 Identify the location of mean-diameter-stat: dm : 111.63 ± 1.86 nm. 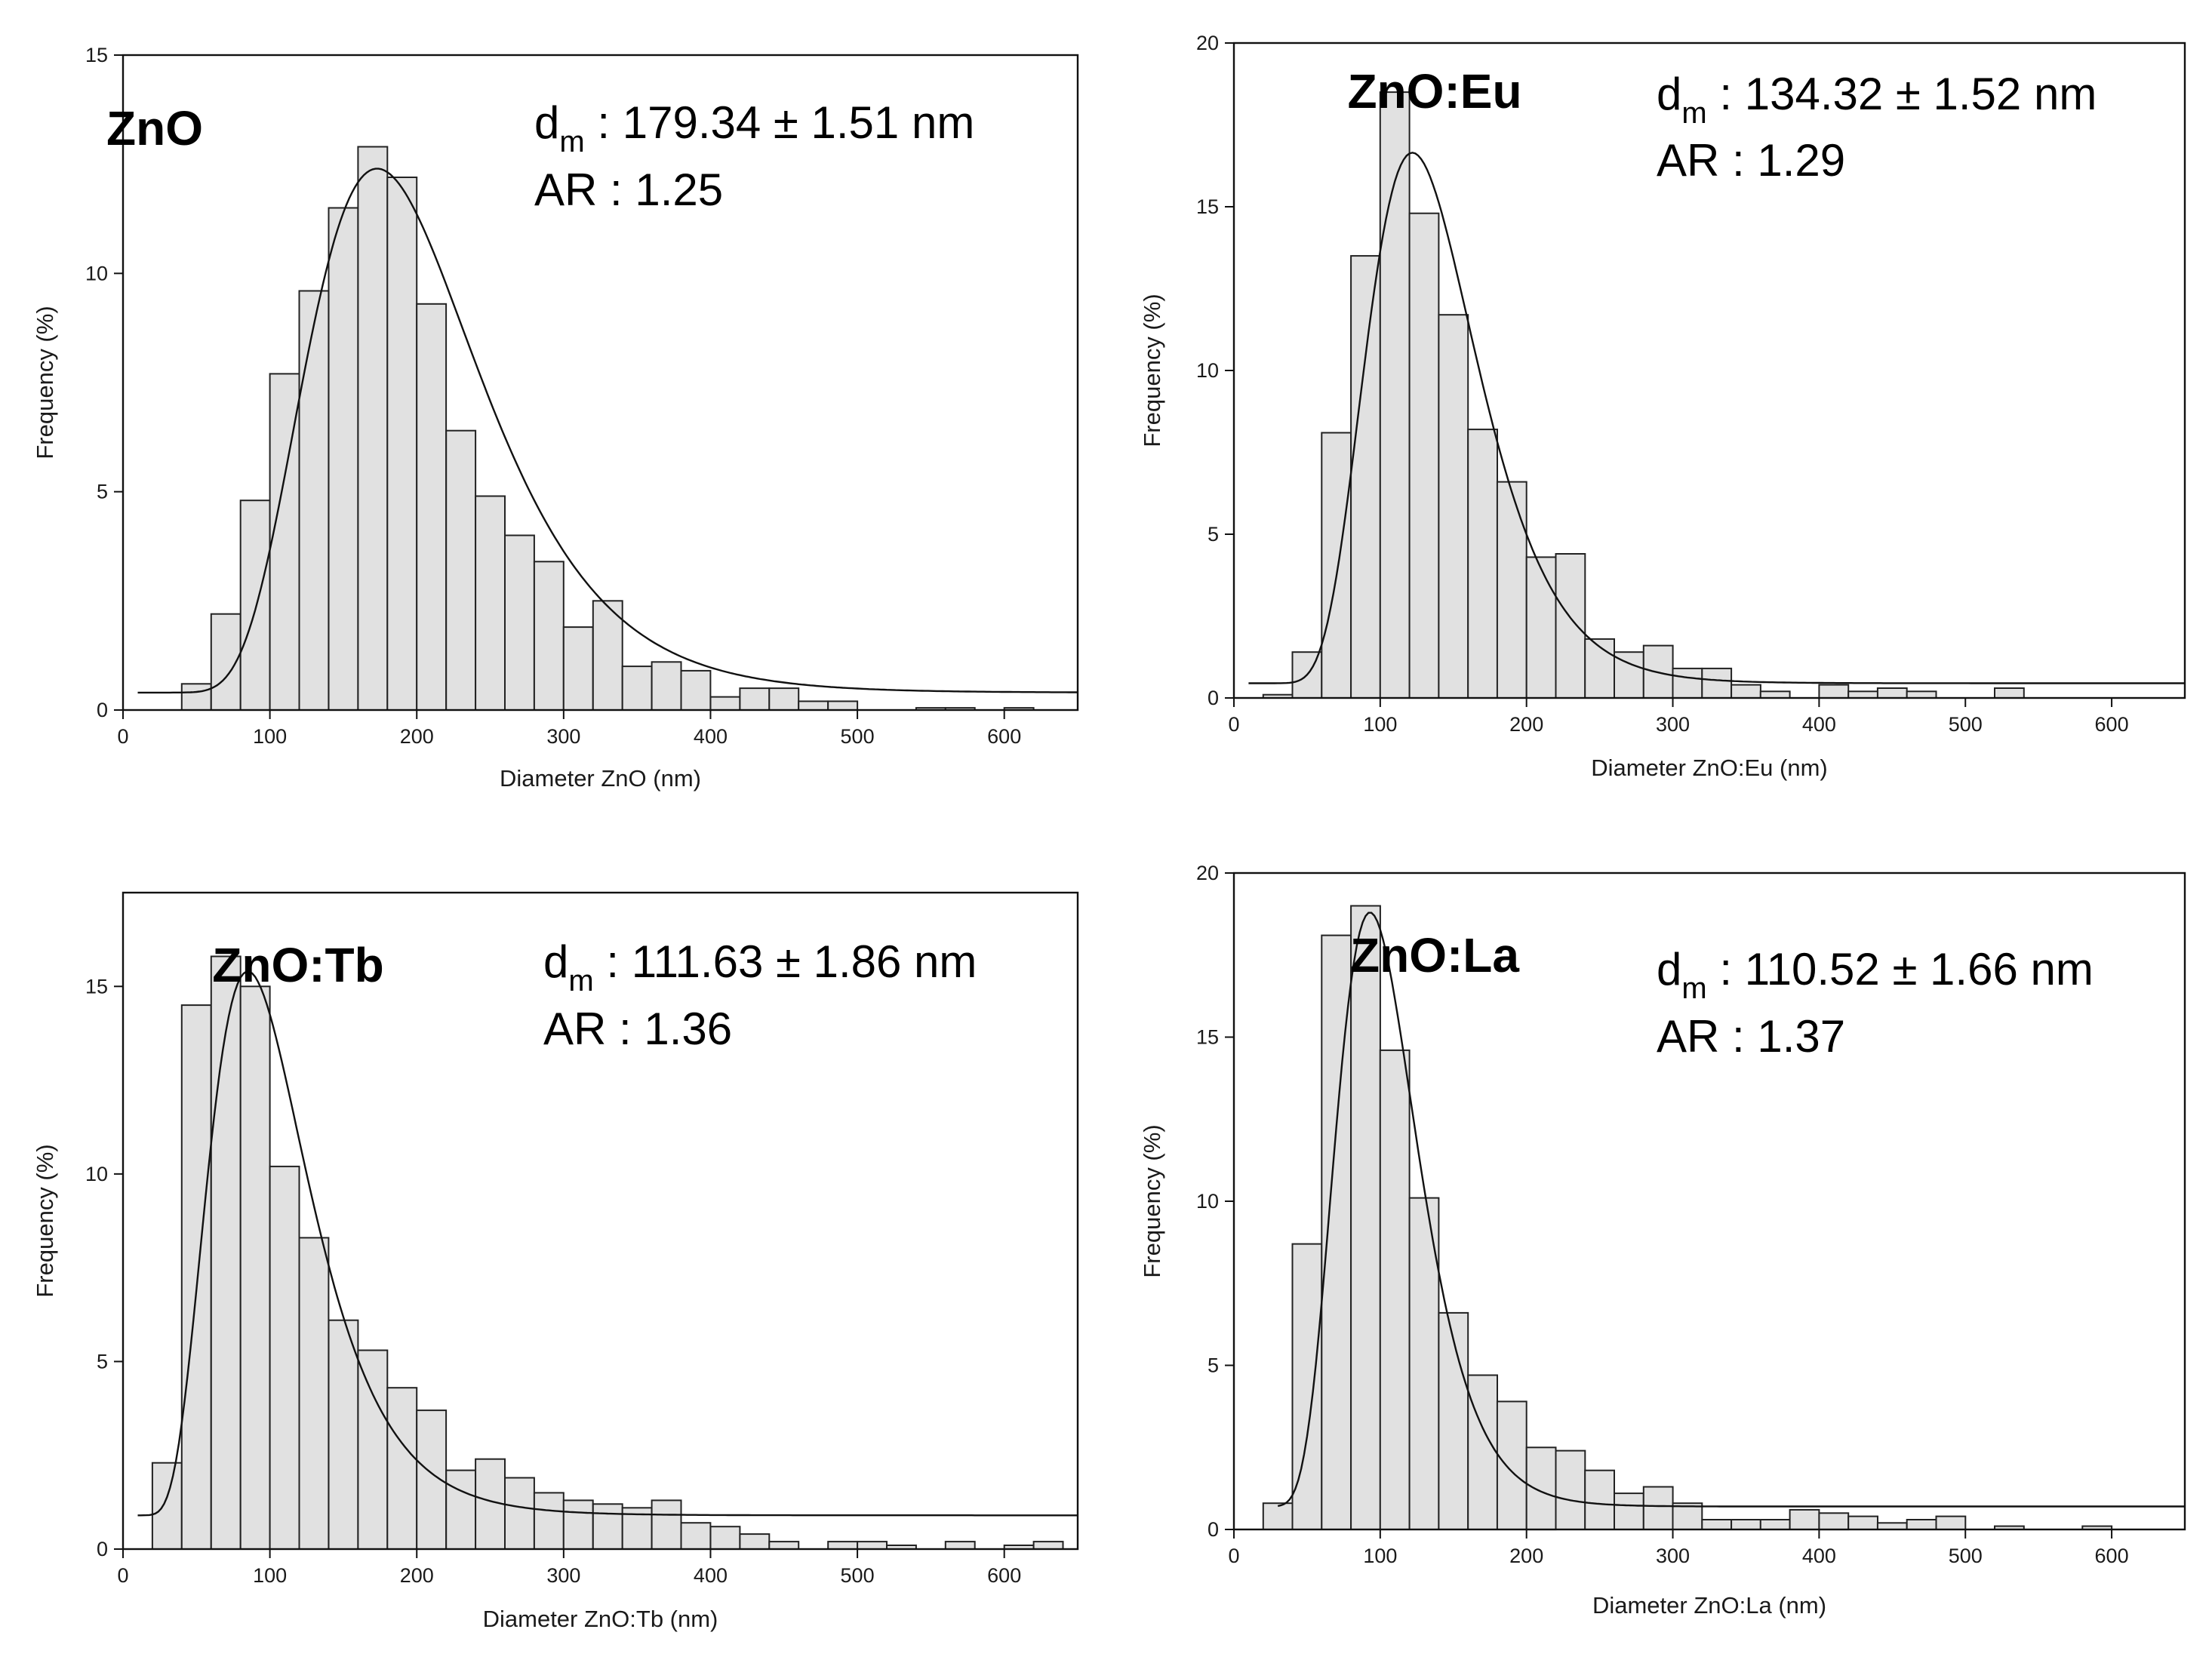
(760, 967).